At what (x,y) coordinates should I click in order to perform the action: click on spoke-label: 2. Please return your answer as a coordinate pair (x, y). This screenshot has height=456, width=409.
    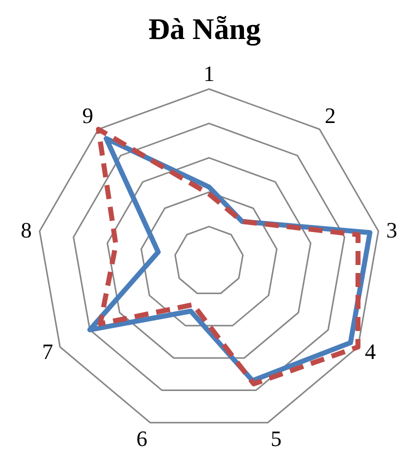
    Looking at the image, I should click on (330, 115).